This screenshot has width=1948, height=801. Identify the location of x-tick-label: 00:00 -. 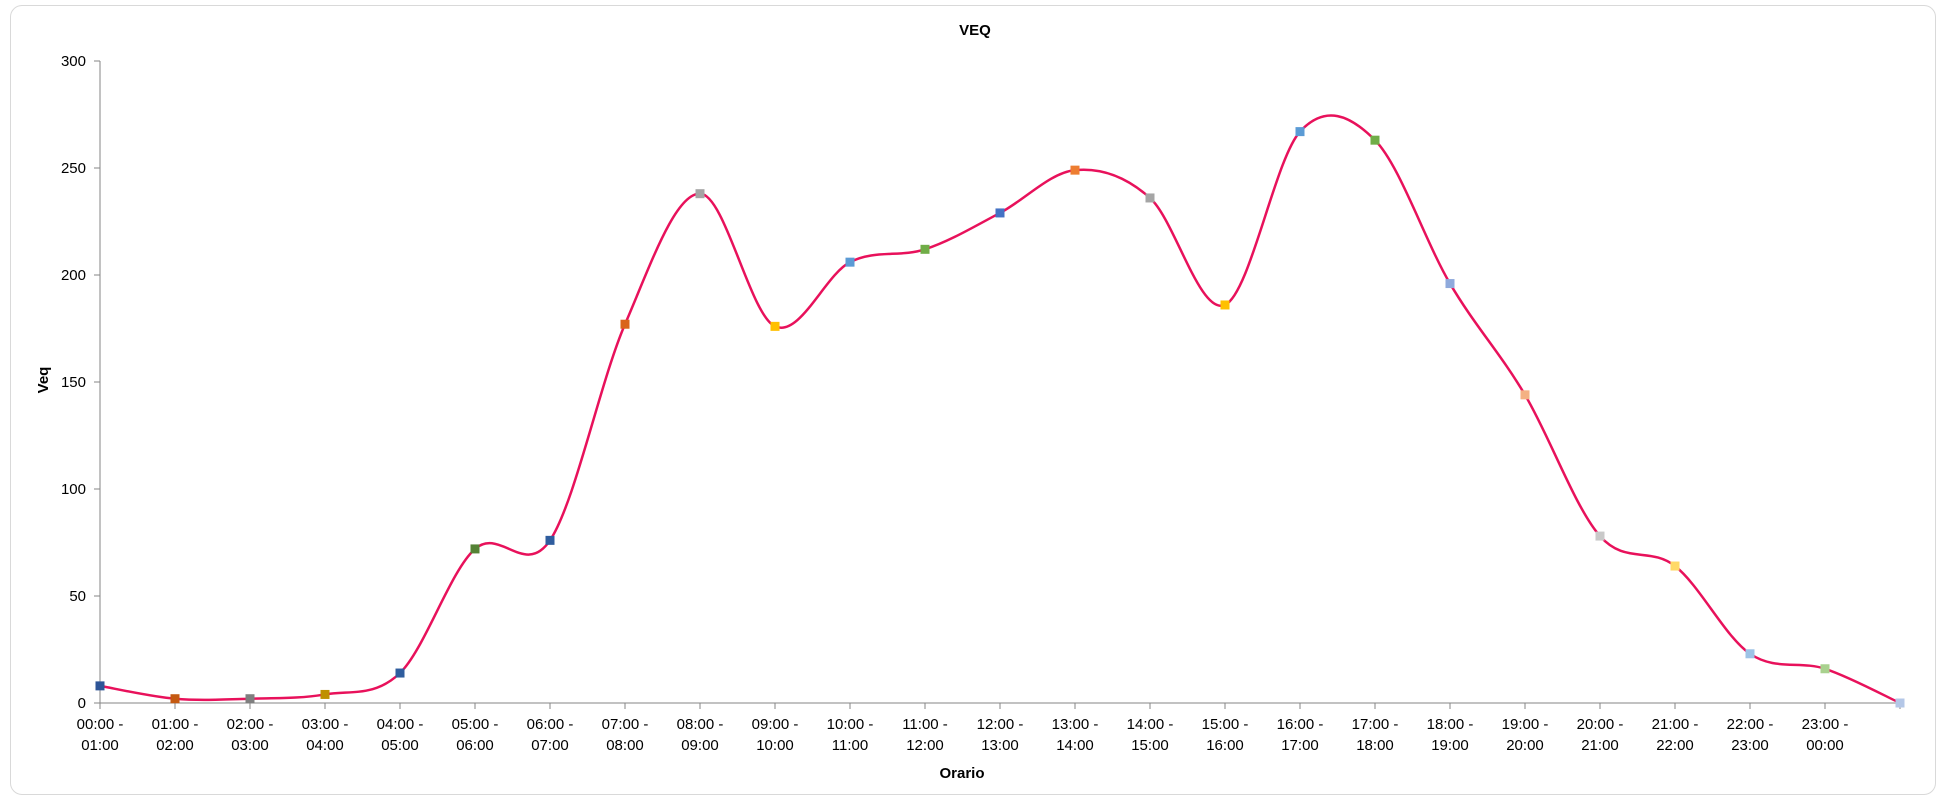
(100, 724).